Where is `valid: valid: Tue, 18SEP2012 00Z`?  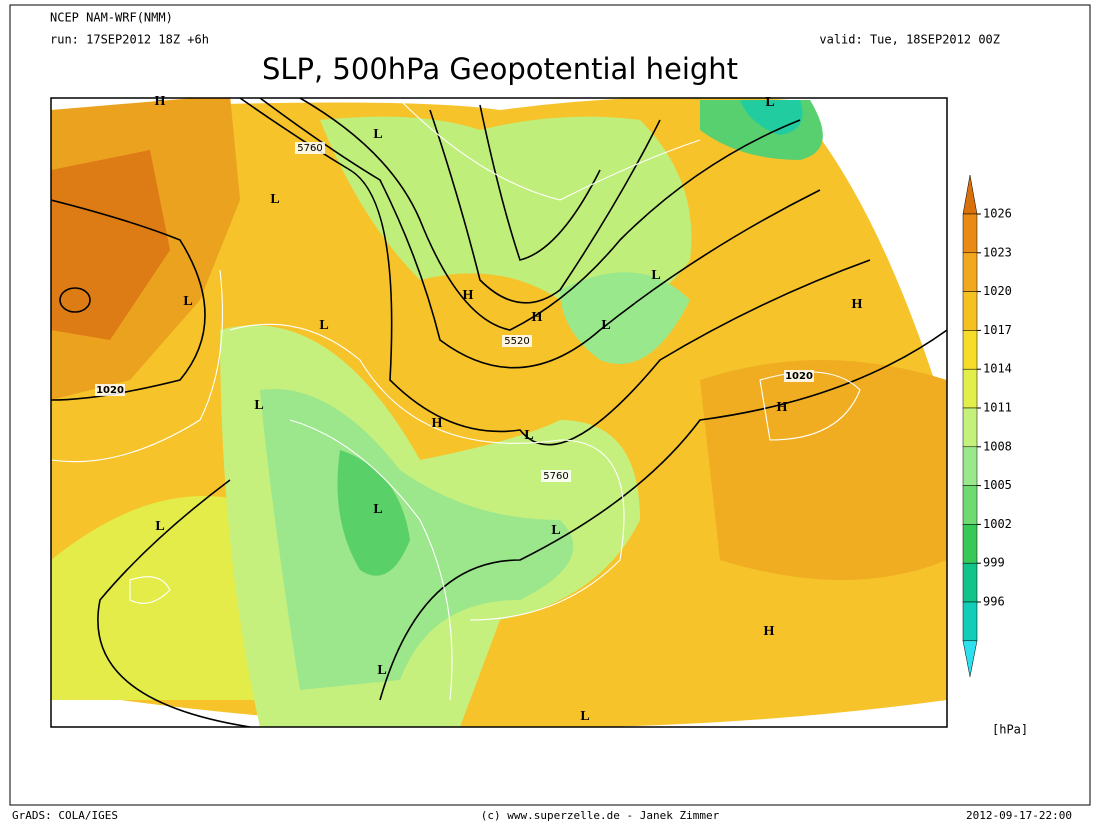
valid: valid: Tue, 18SEP2012 00Z is located at coordinates (909, 40).